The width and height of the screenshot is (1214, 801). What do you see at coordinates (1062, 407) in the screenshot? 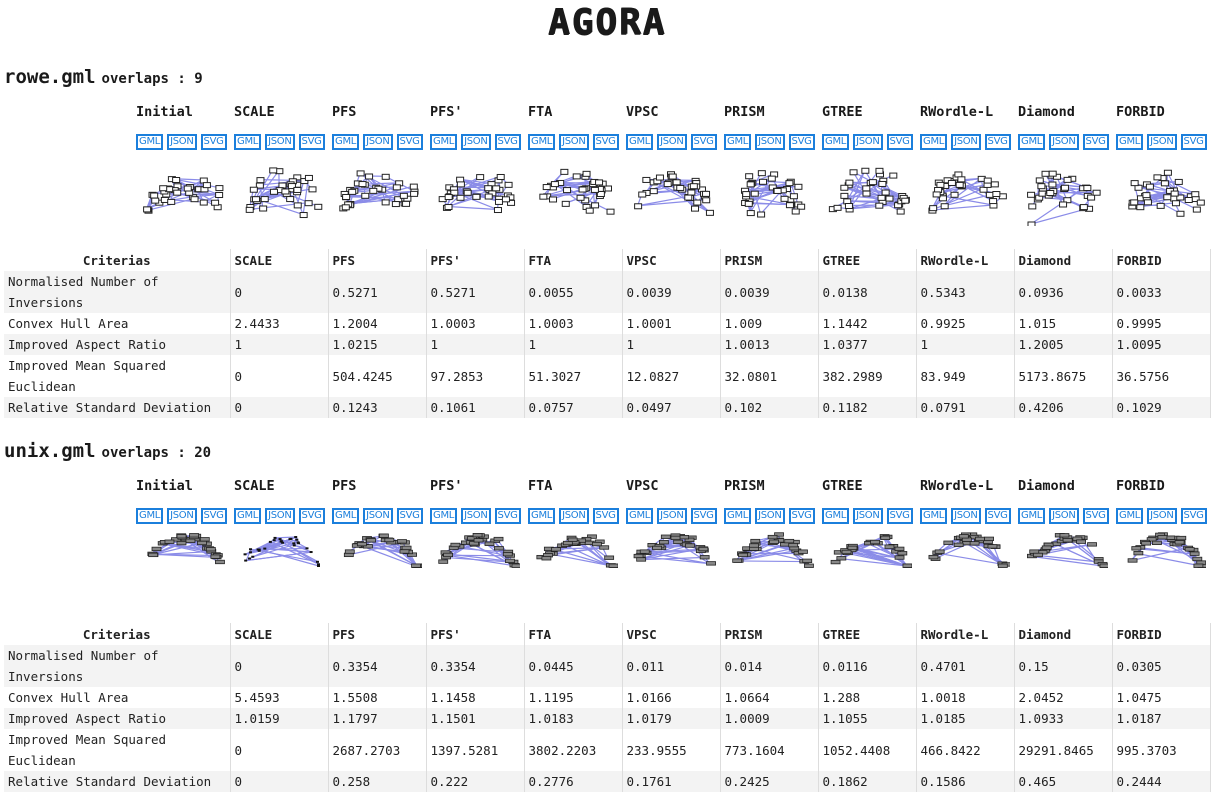
I see `metric-value-diamond: 0.4206` at bounding box center [1062, 407].